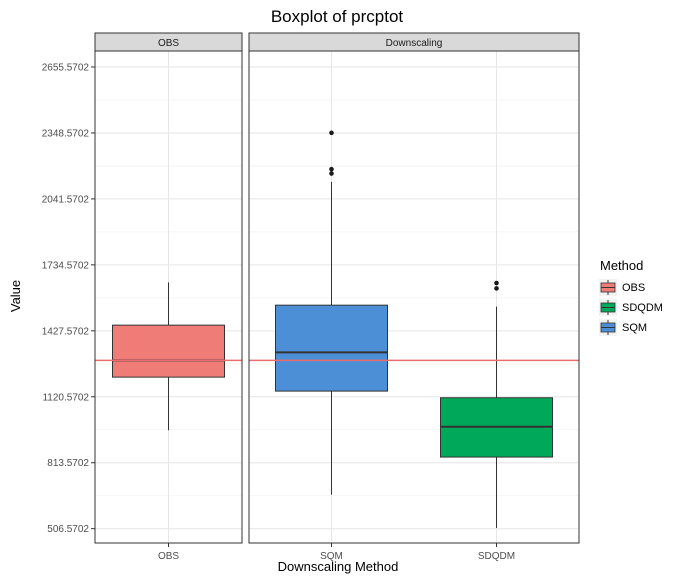 Image resolution: width=675 pixels, height=577 pixels. Describe the element at coordinates (331, 556) in the screenshot. I see `x-tick-label: SQM` at that location.